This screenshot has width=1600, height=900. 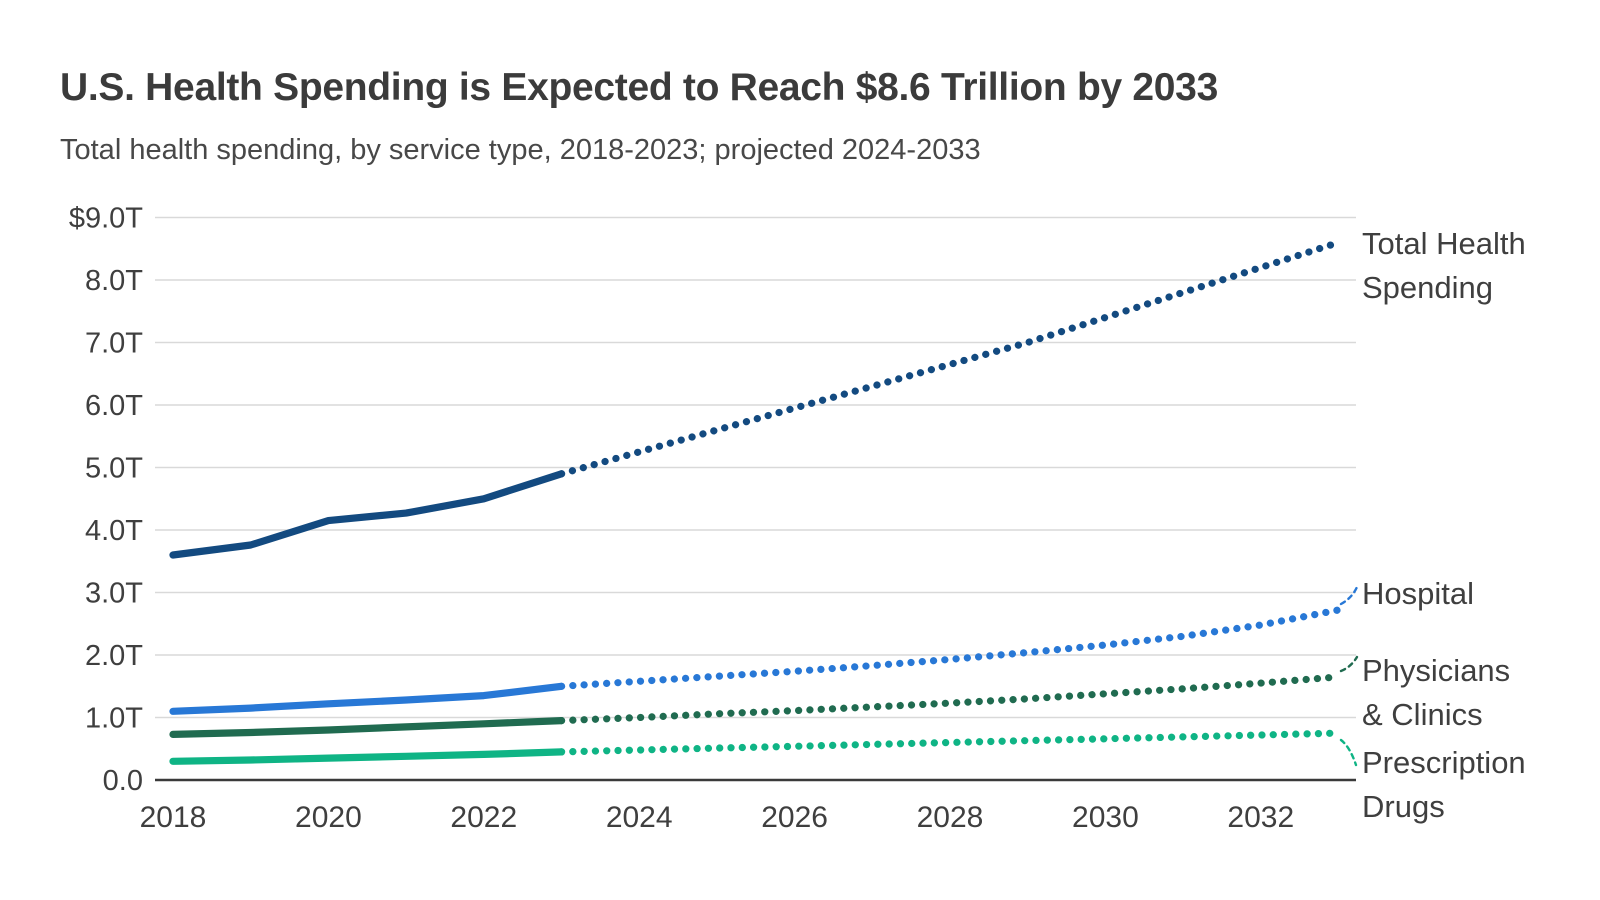 I want to click on leader-line-hospital, so click(x=1349, y=595).